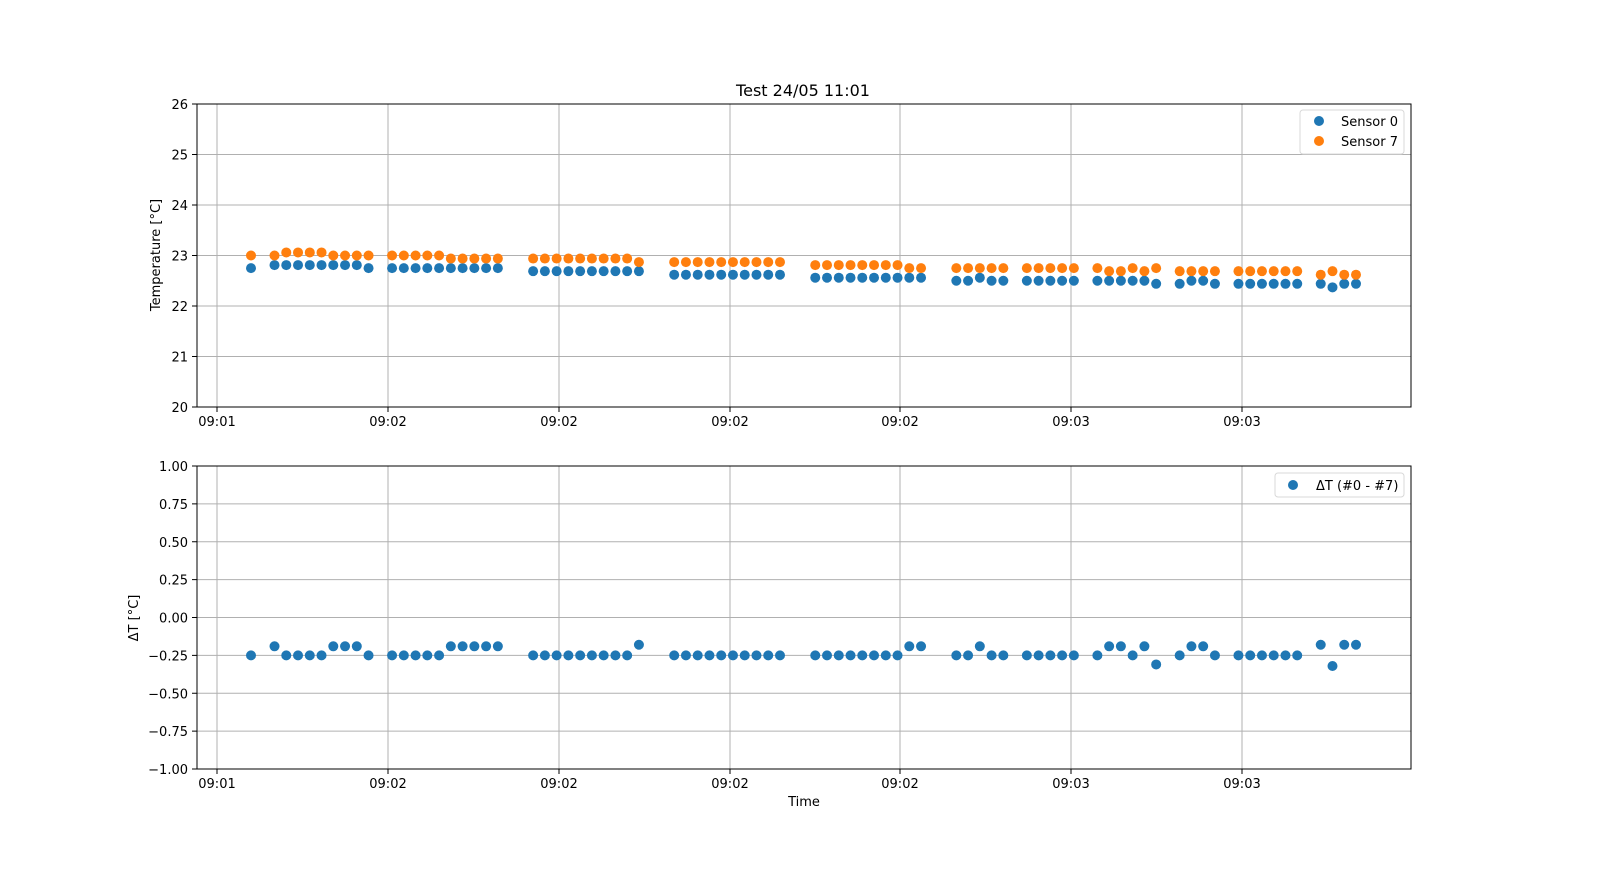 The image size is (1600, 882). What do you see at coordinates (387, 422) in the screenshot?
I see `temperature-x-tick-label-1: 09:02` at bounding box center [387, 422].